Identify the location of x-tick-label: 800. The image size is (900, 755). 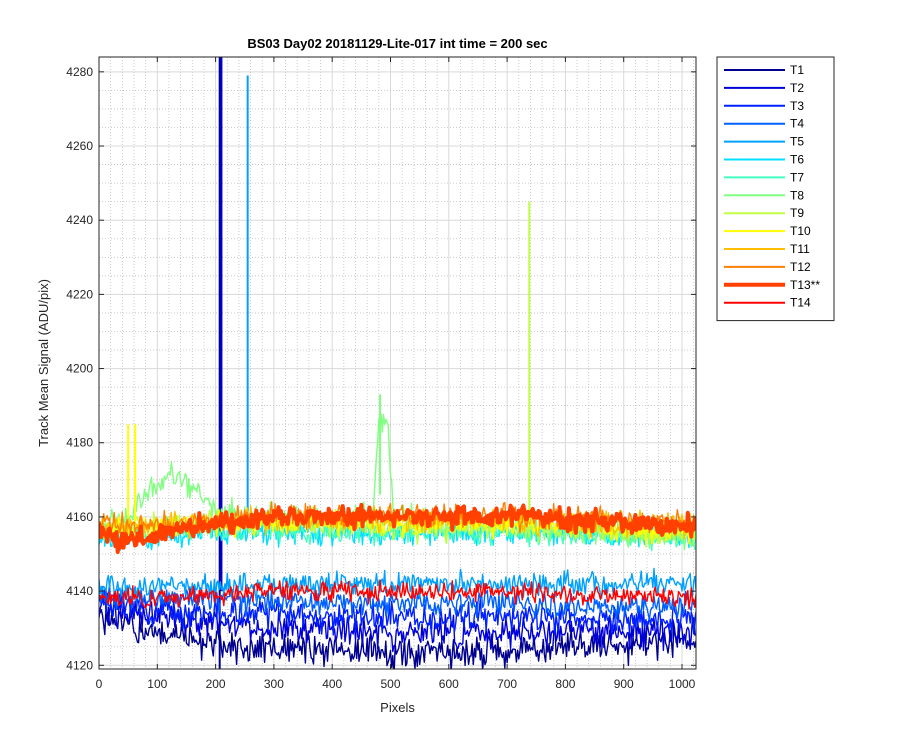
(565, 684).